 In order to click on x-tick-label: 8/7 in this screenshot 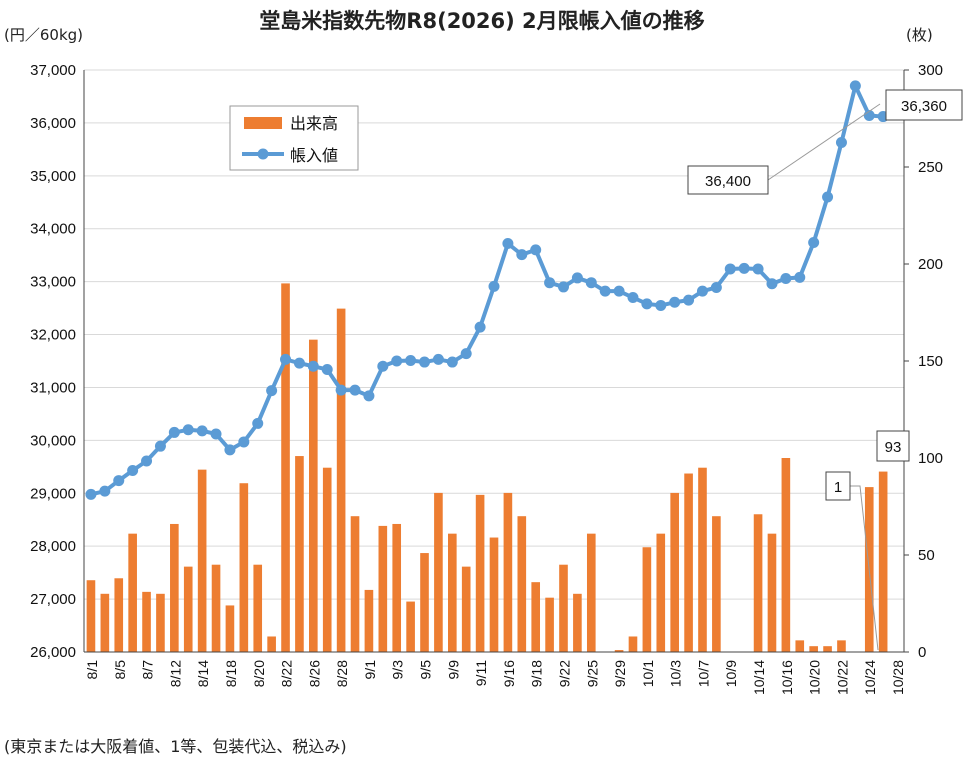, I will do `click(148, 670)`.